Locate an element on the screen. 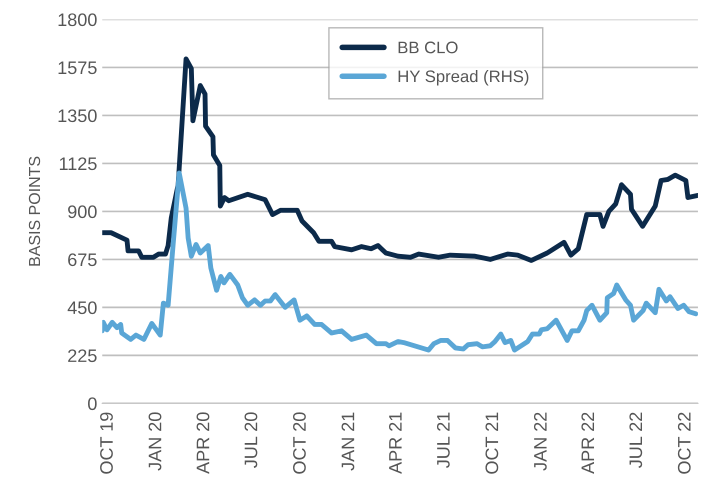 Image resolution: width=705 pixels, height=486 pixels. x-tick-label: OCT 19 is located at coordinates (106, 443).